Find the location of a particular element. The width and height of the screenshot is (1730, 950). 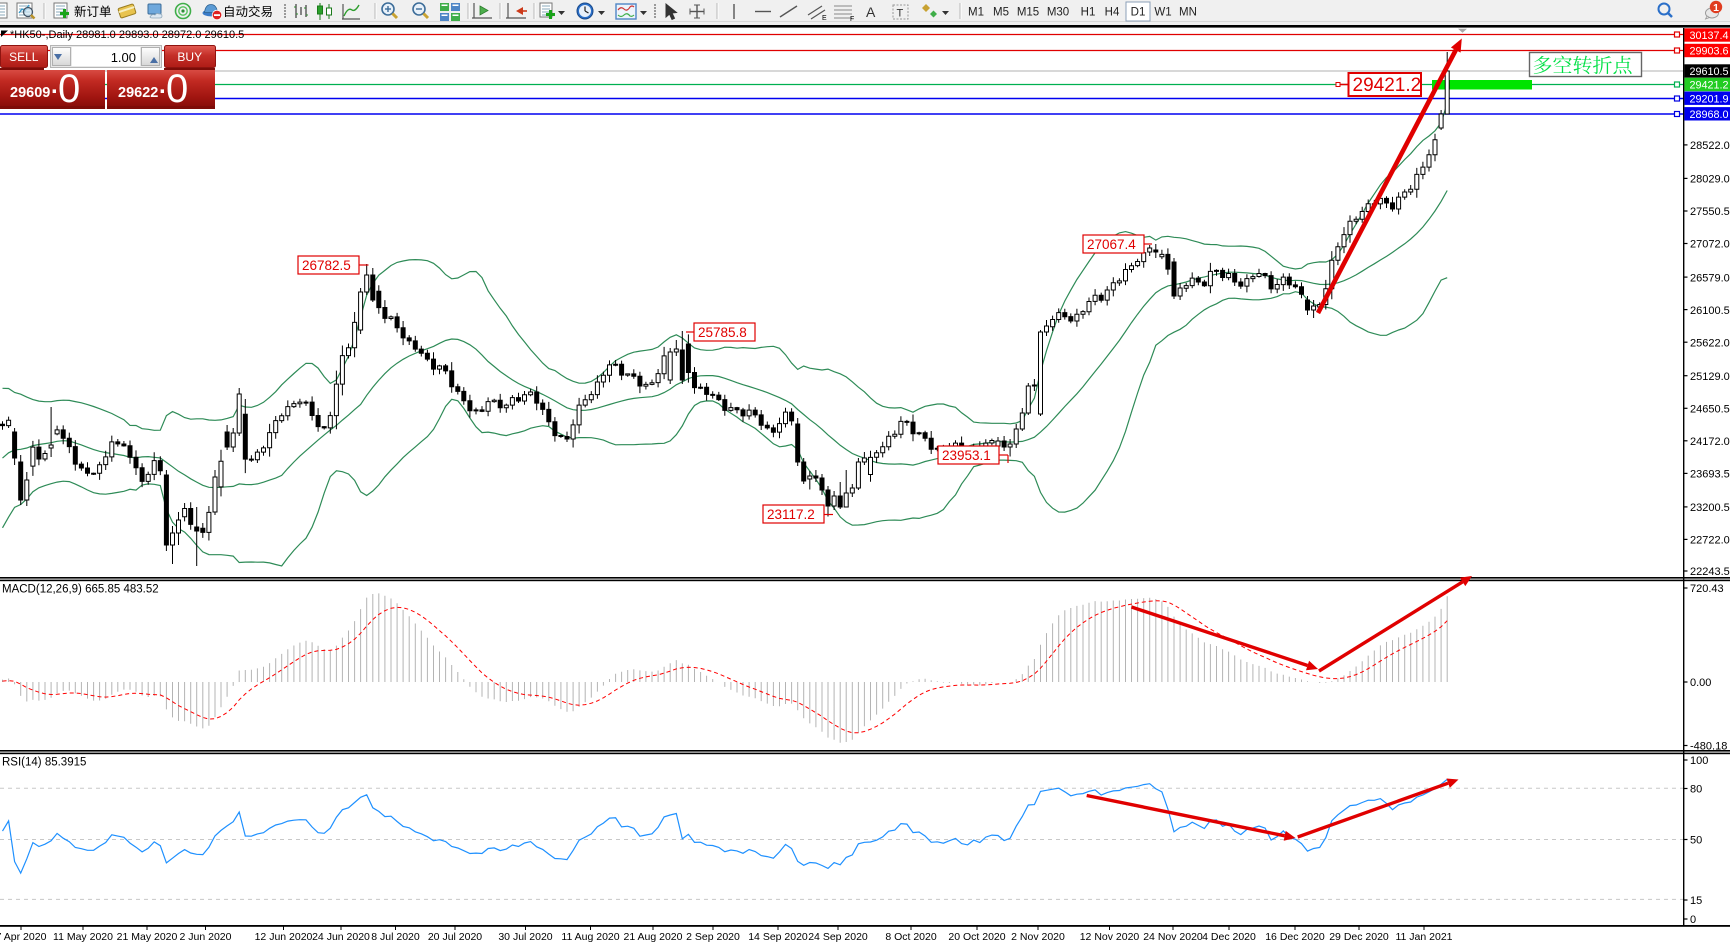

svg-text: 24 Nov 2020 is located at coordinates (1173, 937).